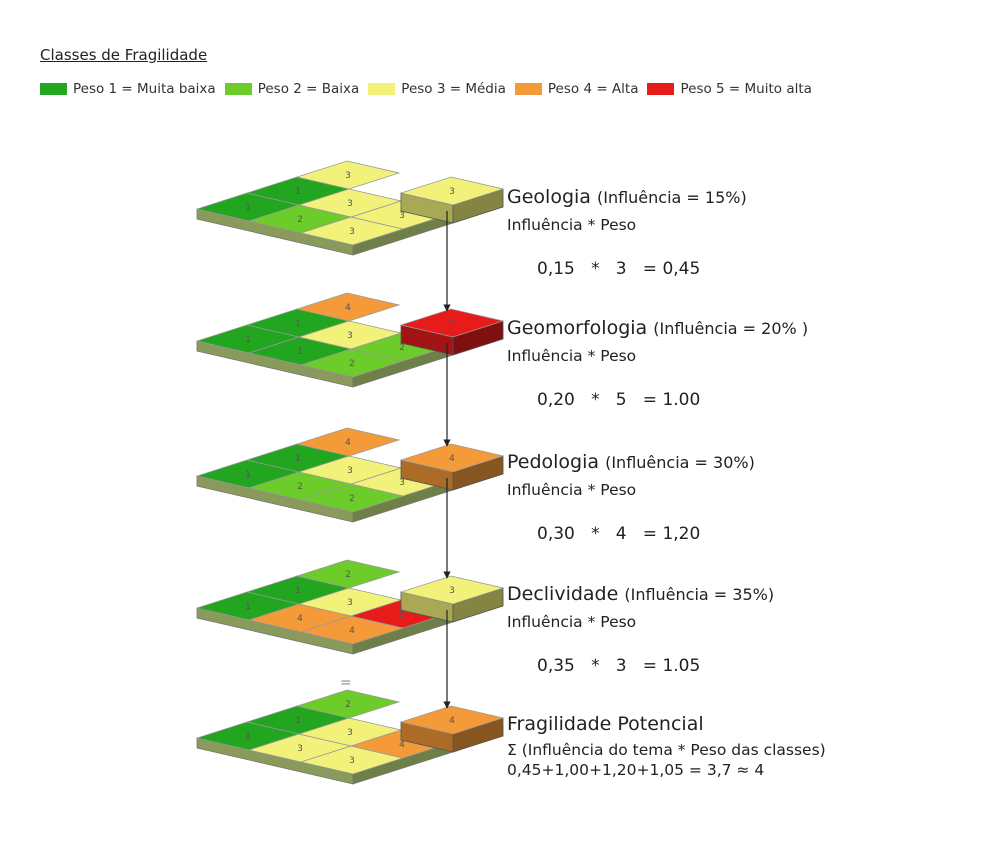 This screenshot has width=984, height=856. I want to click on layer-influence: (Influência = 15%), so click(671, 197).